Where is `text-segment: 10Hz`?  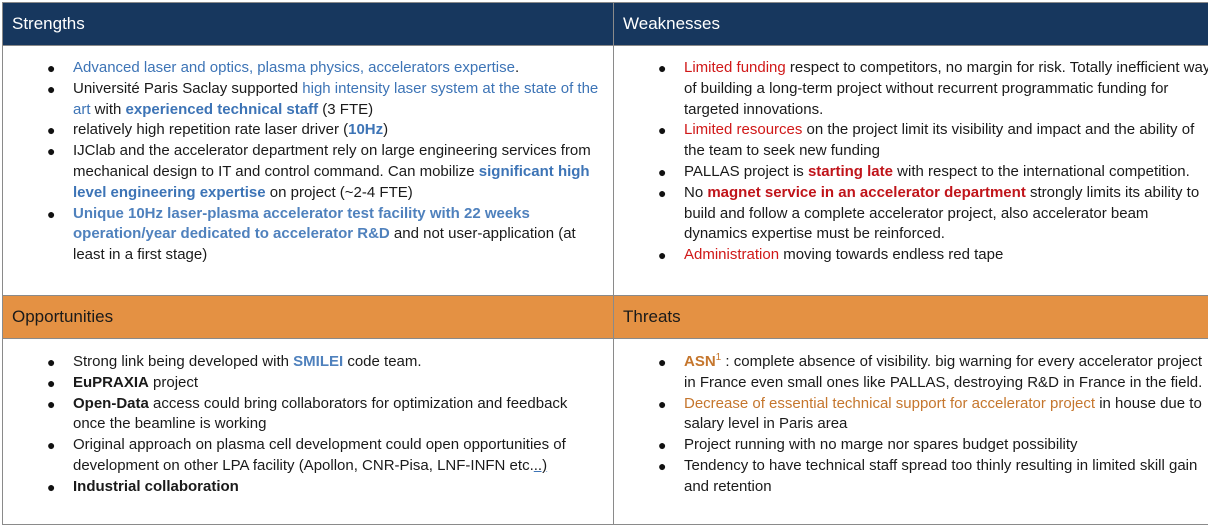
text-segment: 10Hz is located at coordinates (366, 130).